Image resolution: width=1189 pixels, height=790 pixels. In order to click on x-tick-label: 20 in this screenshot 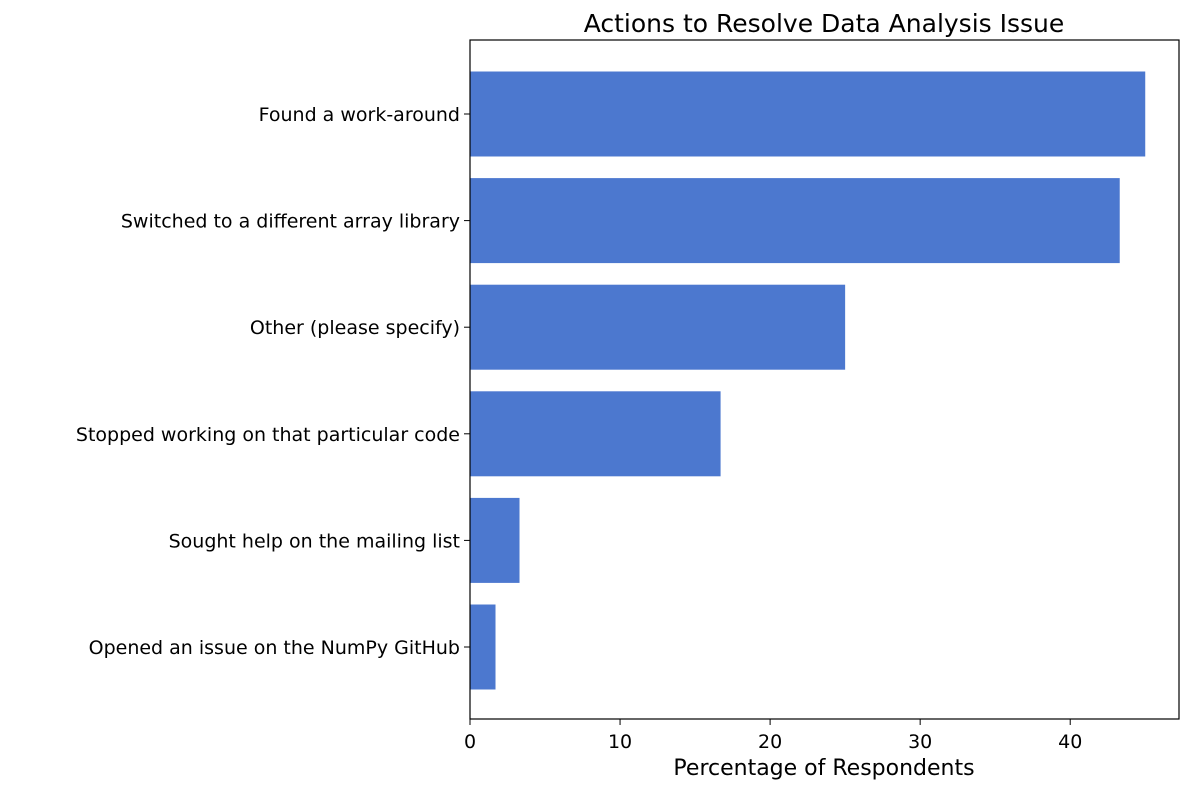, I will do `click(770, 742)`.